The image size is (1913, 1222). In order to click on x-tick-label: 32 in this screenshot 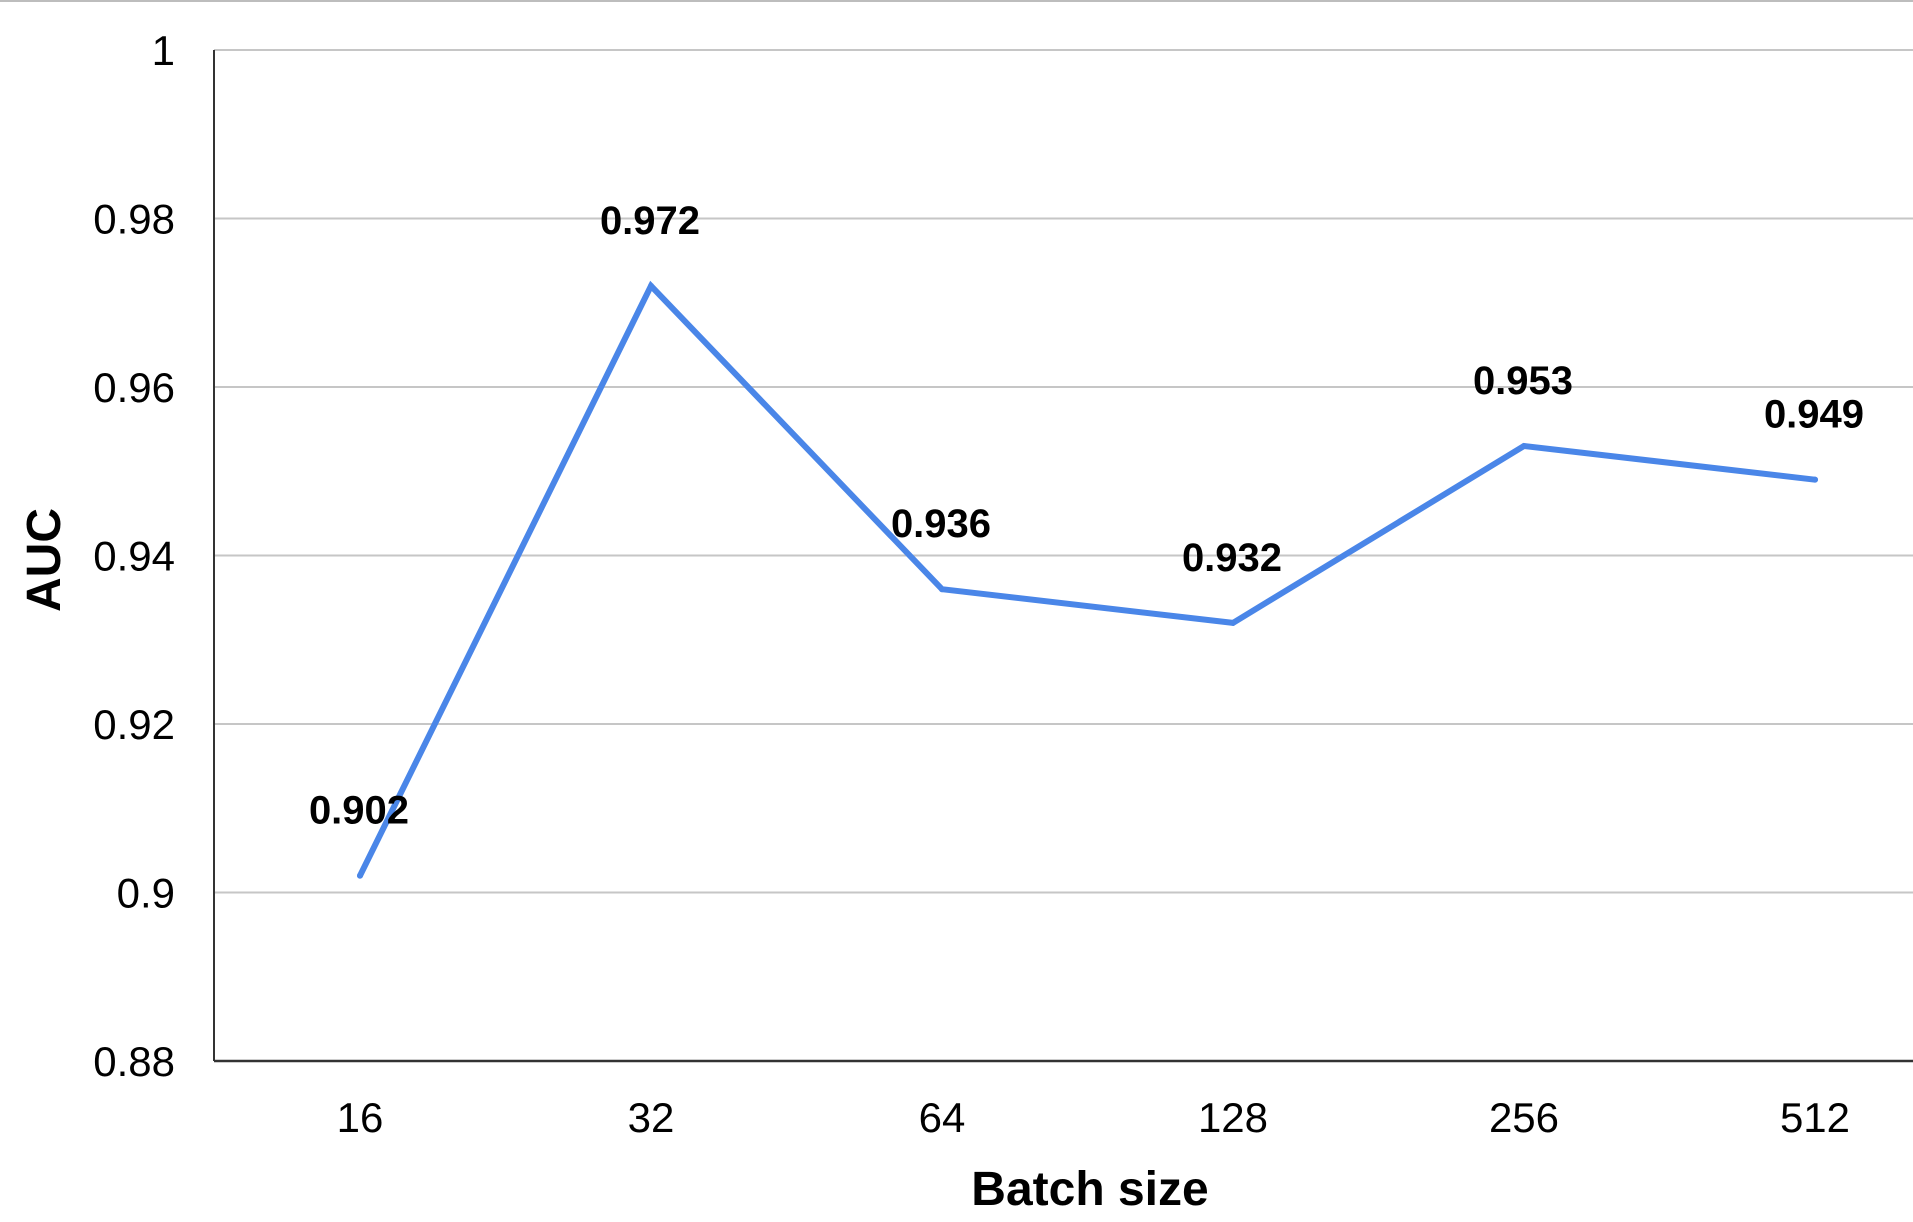, I will do `click(651, 1117)`.